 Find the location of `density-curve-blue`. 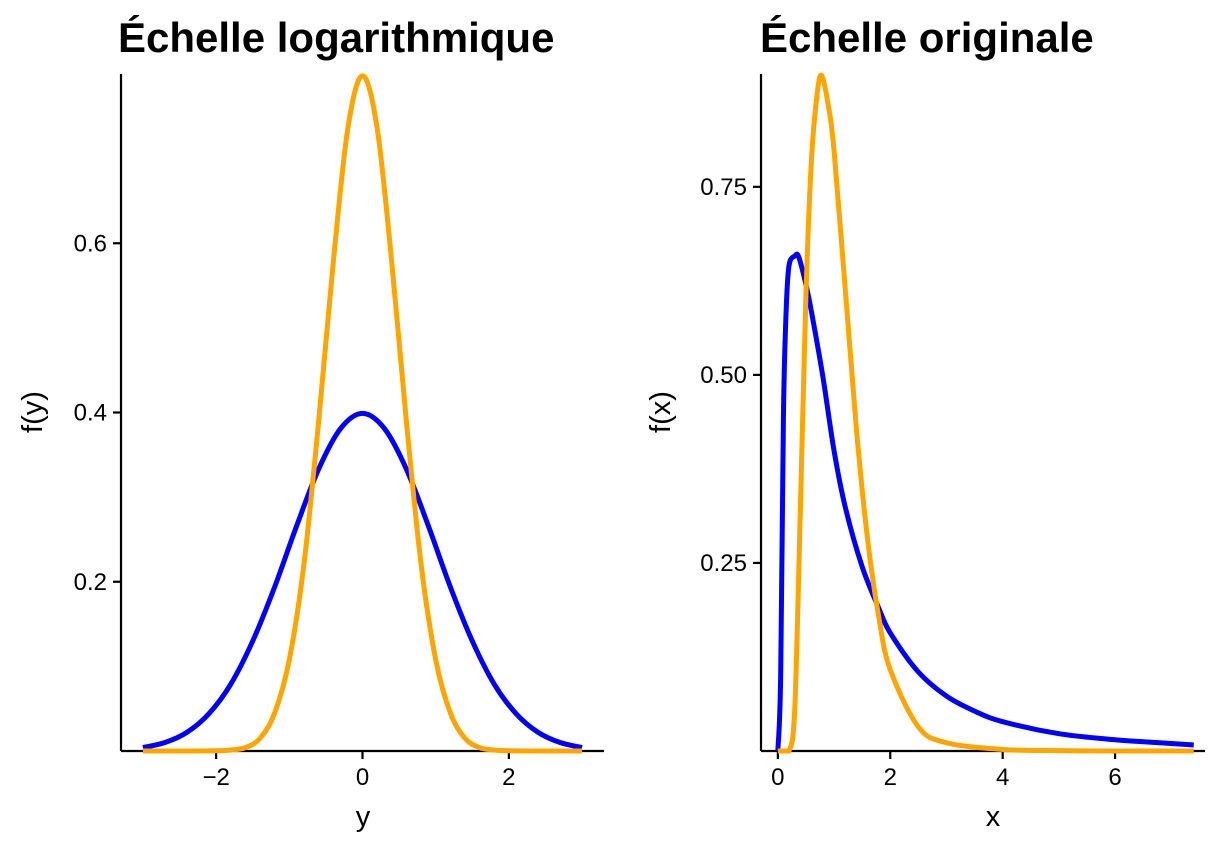

density-curve-blue is located at coordinates (362, 580).